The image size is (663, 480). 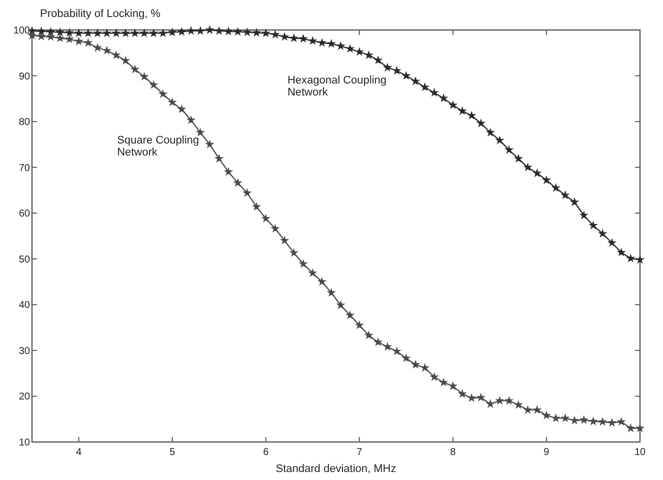 I want to click on y-tick-label: 60, so click(x=24, y=214).